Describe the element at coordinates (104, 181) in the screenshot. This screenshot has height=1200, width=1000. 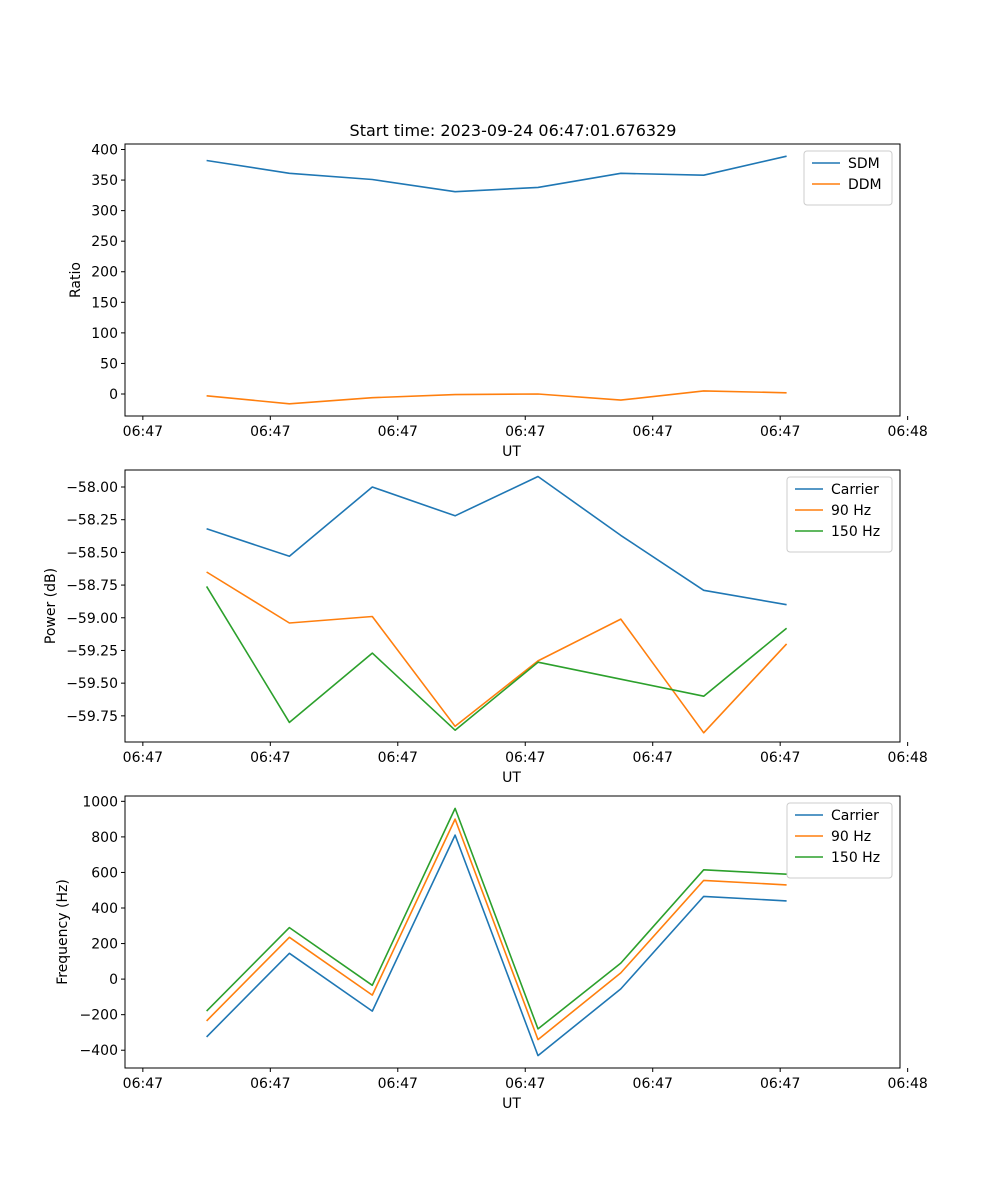
I see `y-tick-label: 350` at that location.